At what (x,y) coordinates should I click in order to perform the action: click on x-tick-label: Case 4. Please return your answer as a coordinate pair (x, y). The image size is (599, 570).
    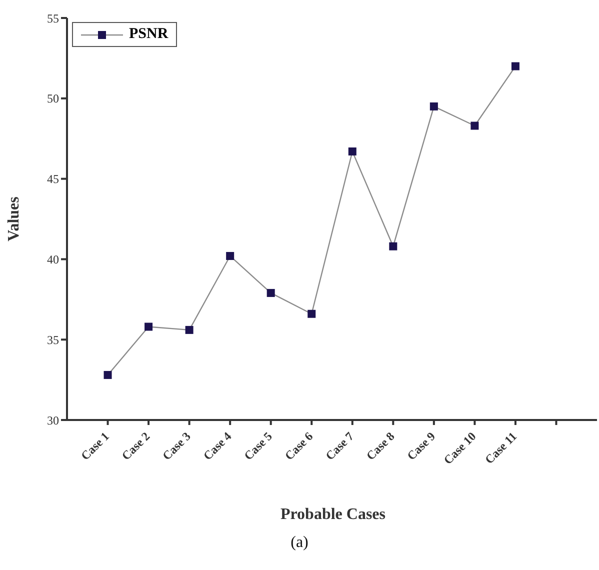
    Looking at the image, I should click on (217, 446).